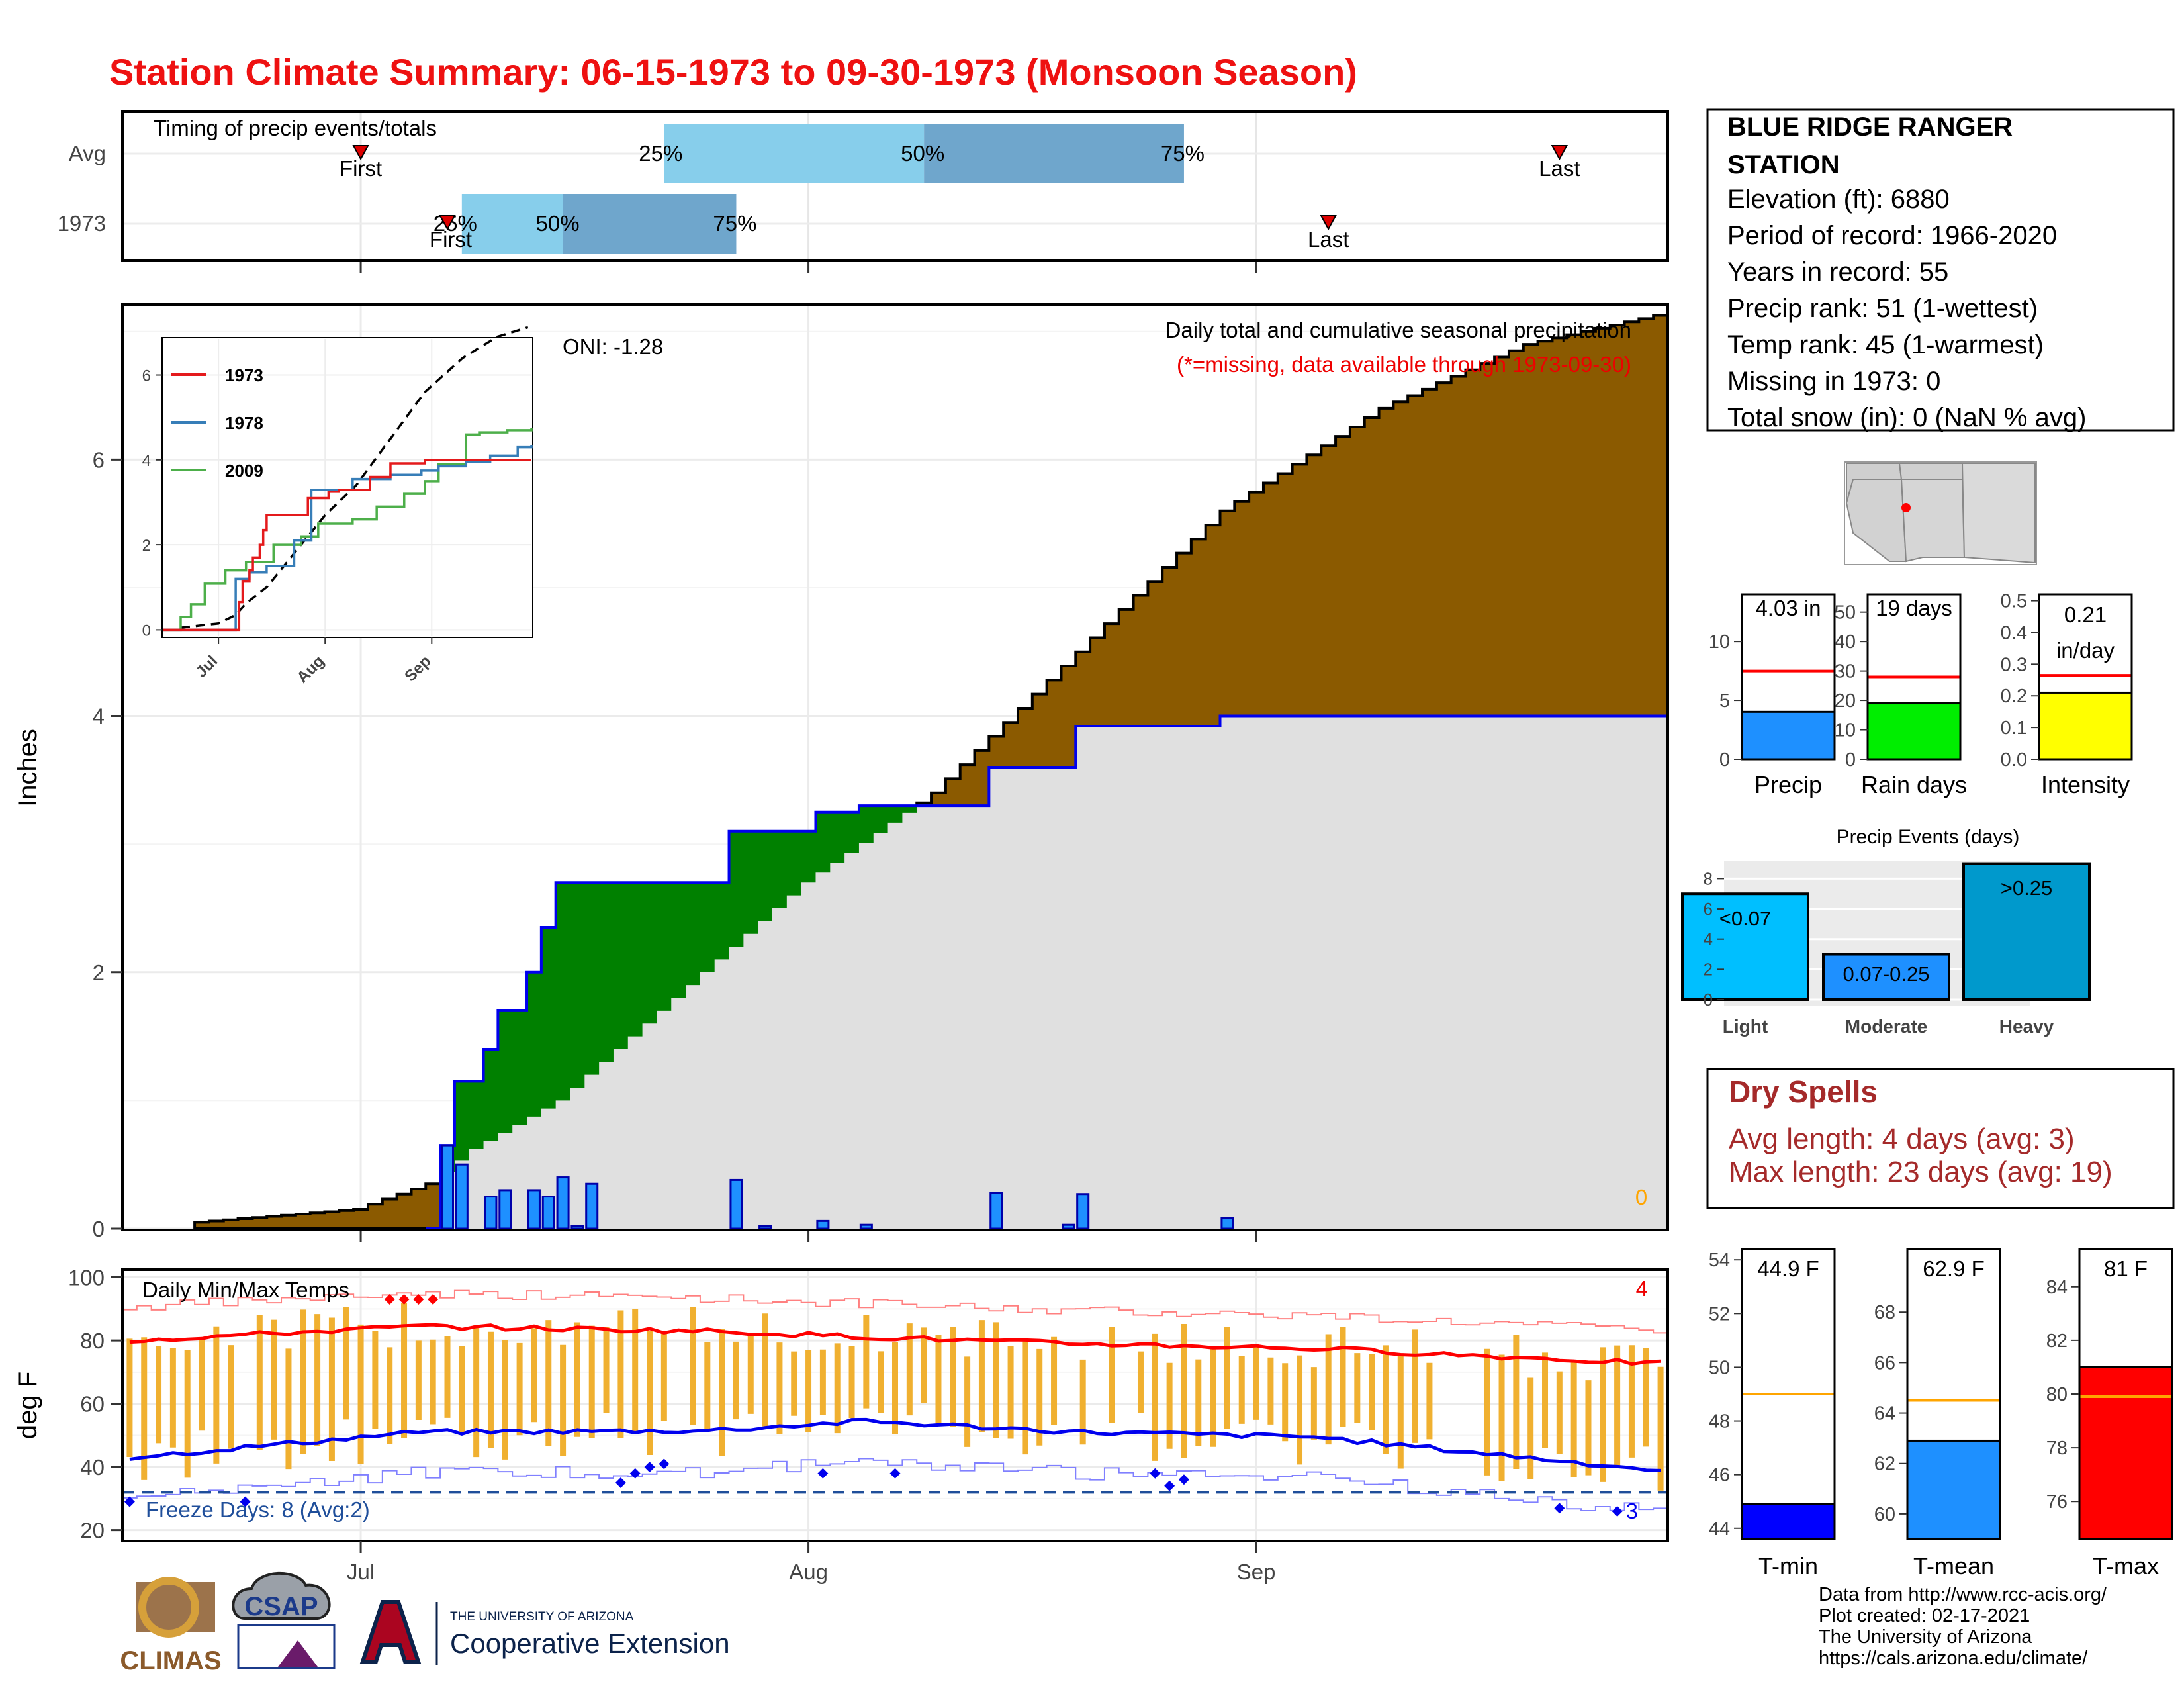  I want to click on temp-bar-tick-label: 54, so click(1720, 1260).